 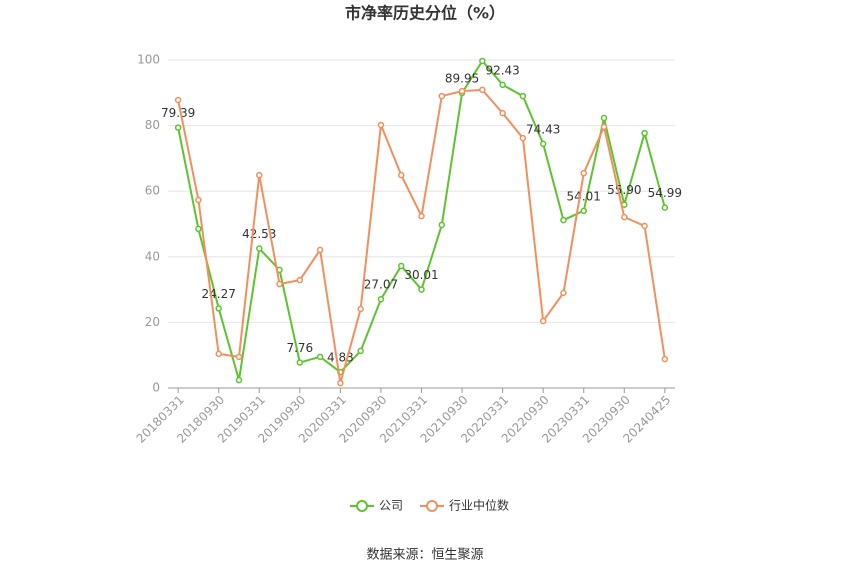 What do you see at coordinates (381, 285) in the screenshot?
I see `value-label: 27.07` at bounding box center [381, 285].